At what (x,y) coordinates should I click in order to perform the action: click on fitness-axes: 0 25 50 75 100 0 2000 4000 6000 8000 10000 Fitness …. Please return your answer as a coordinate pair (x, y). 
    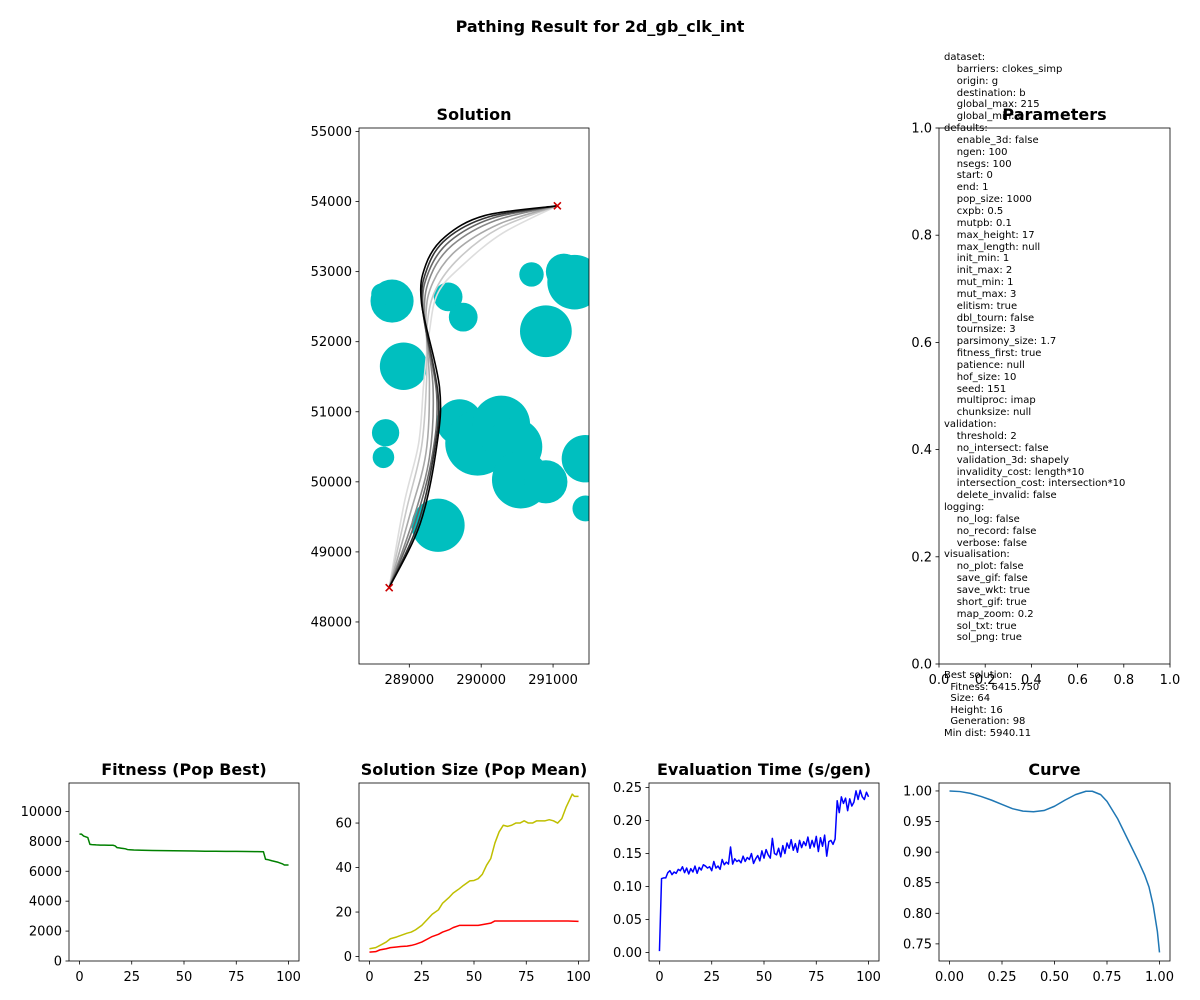
    Looking at the image, I should click on (161, 872).